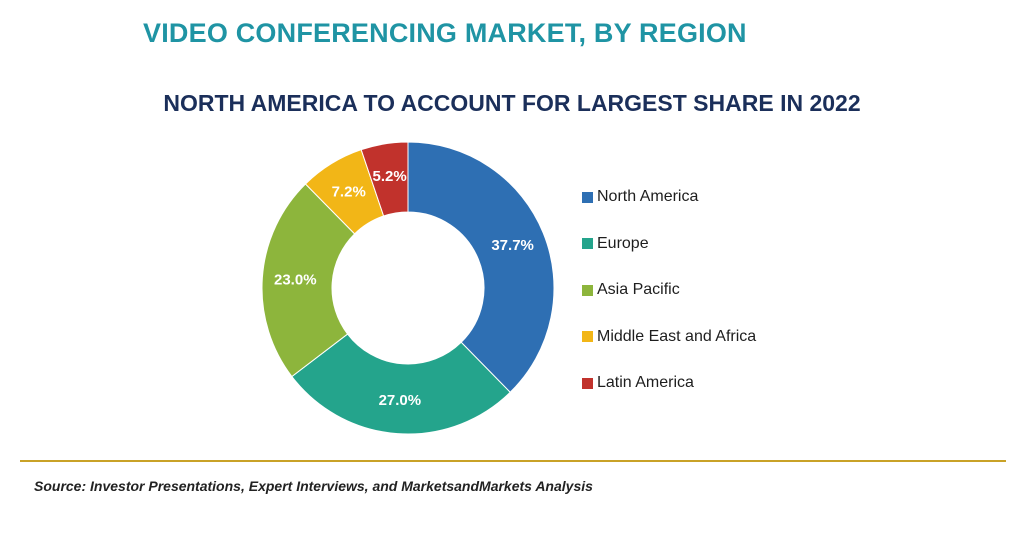 This screenshot has width=1024, height=536. Describe the element at coordinates (404, 288) in the screenshot. I see `donut-slice-labels: 37.7% 27.0% 23.0% 7.2% 5.2%` at that location.